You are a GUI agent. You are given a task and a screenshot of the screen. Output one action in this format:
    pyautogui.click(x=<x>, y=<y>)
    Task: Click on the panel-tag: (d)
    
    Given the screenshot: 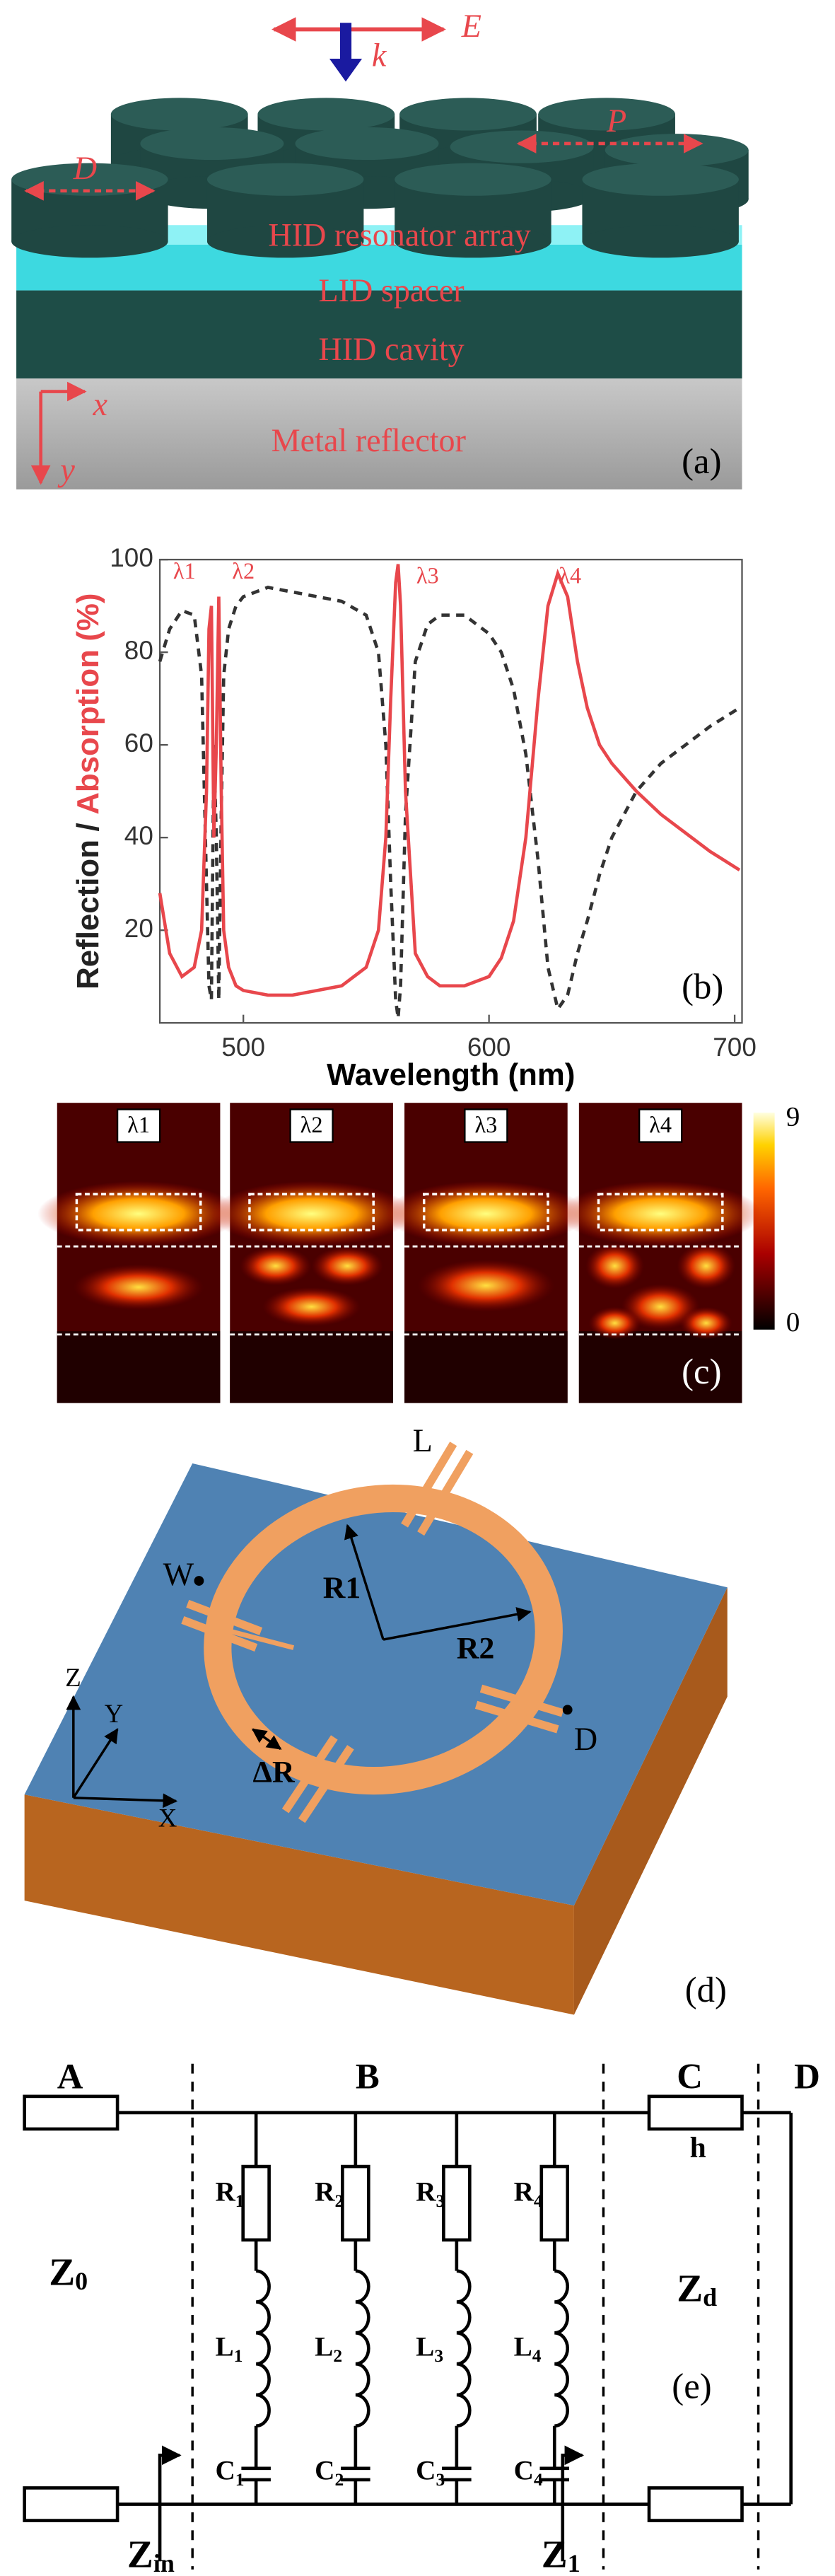 What is the action you would take?
    pyautogui.click(x=706, y=1989)
    